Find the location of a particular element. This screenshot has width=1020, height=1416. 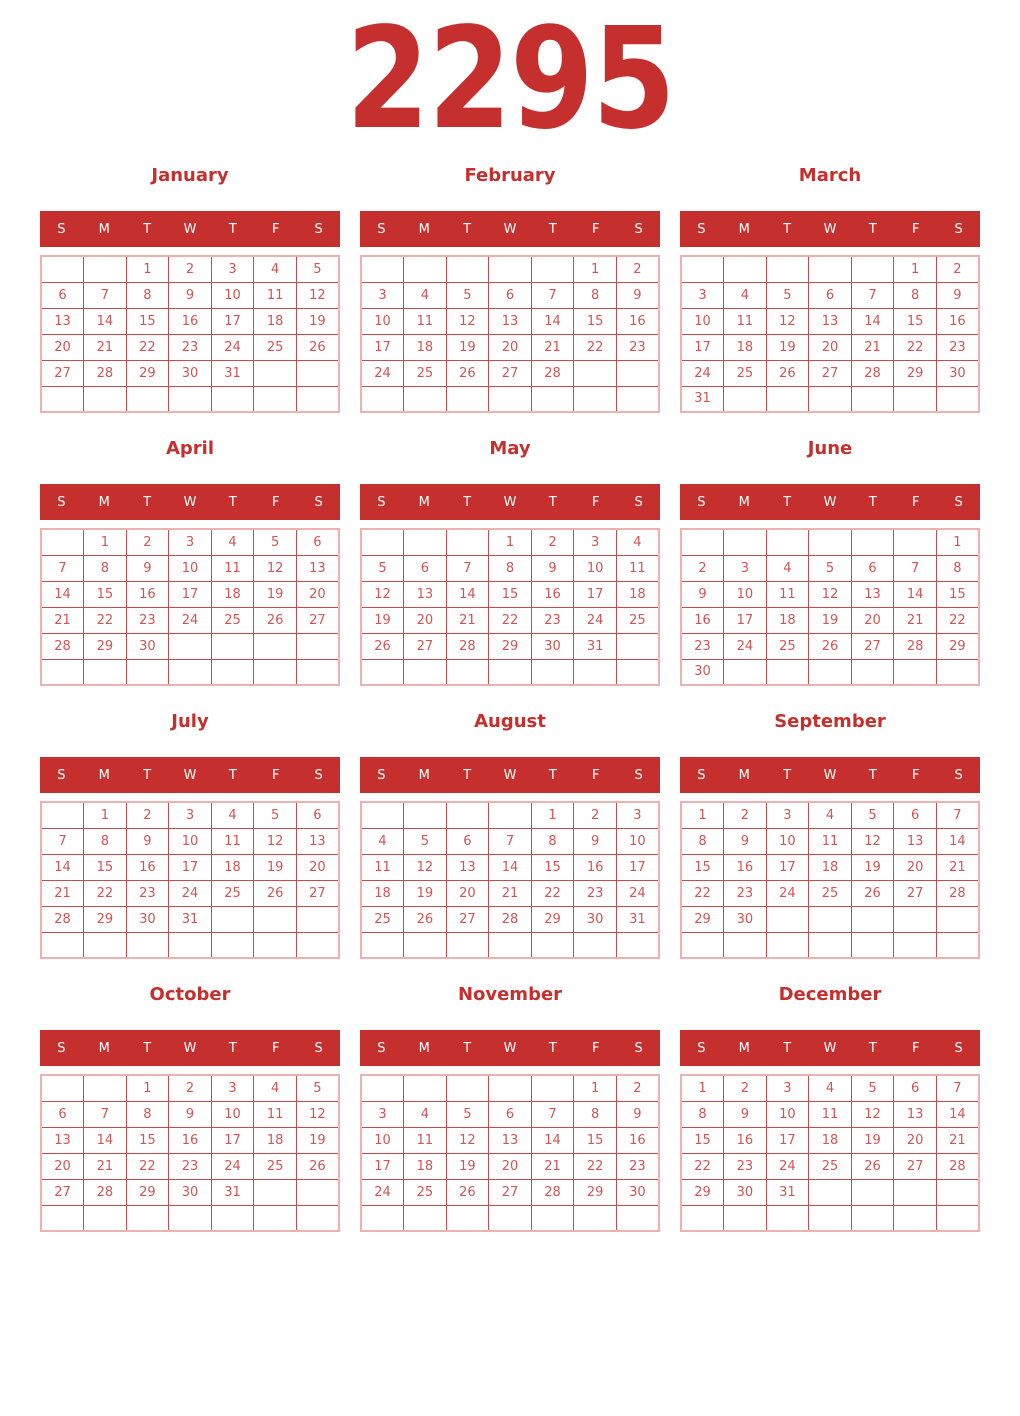

date-cell: 6 is located at coordinates (915, 1088).